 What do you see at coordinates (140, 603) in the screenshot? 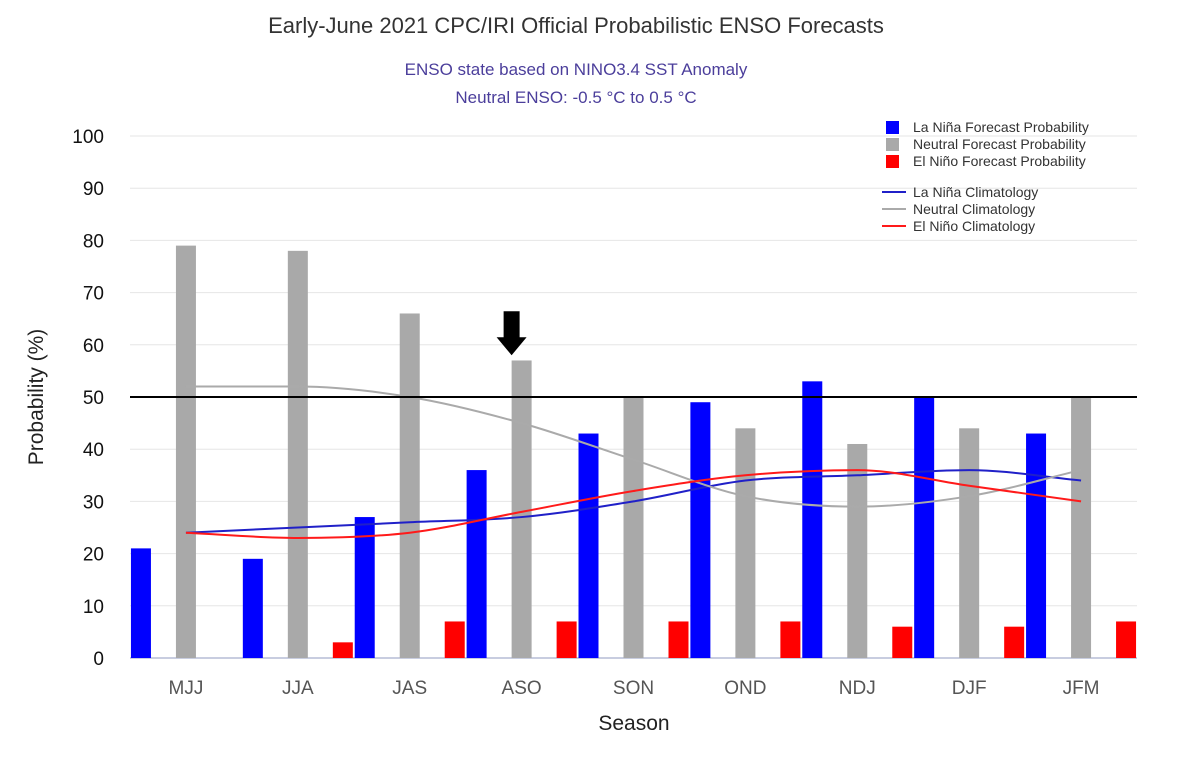
I see `bar-la-mjj` at bounding box center [140, 603].